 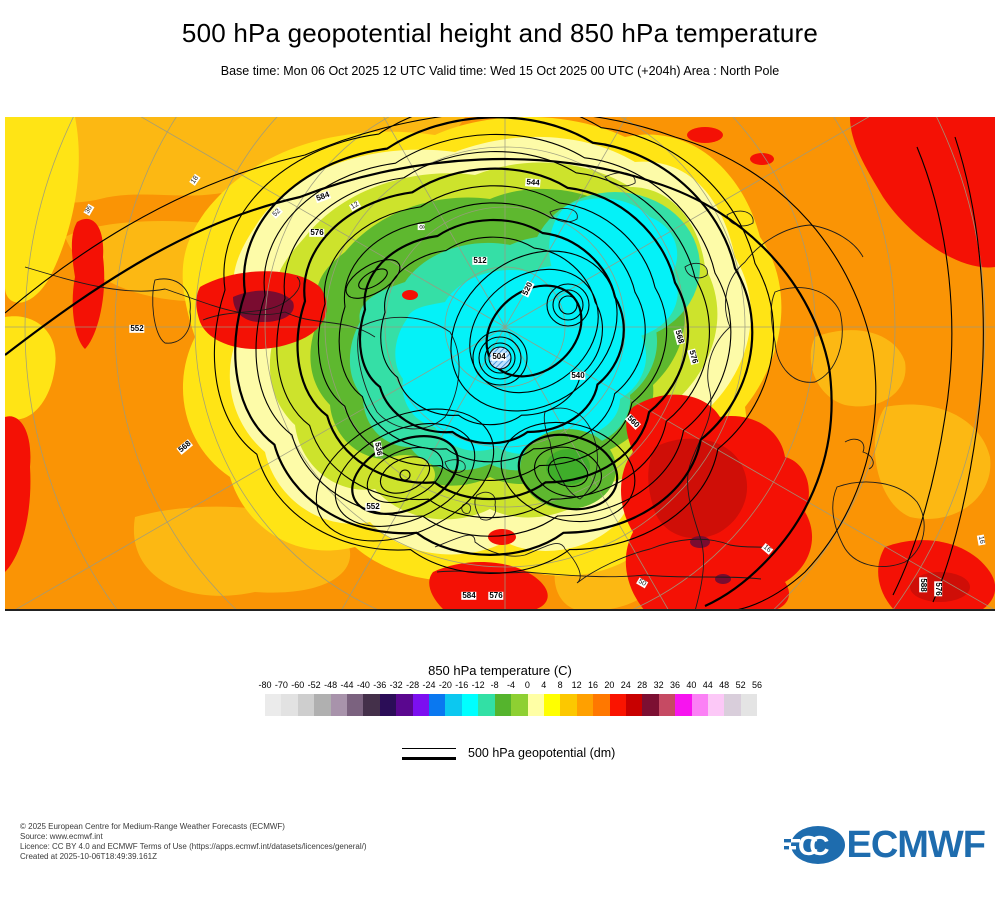 What do you see at coordinates (494, 685) in the screenshot?
I see `colorbar-tick: -8` at bounding box center [494, 685].